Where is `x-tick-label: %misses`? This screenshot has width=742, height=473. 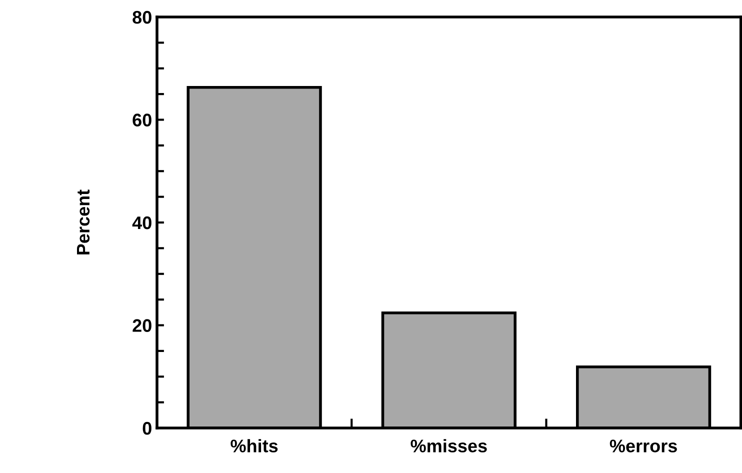 x-tick-label: %misses is located at coordinates (448, 445).